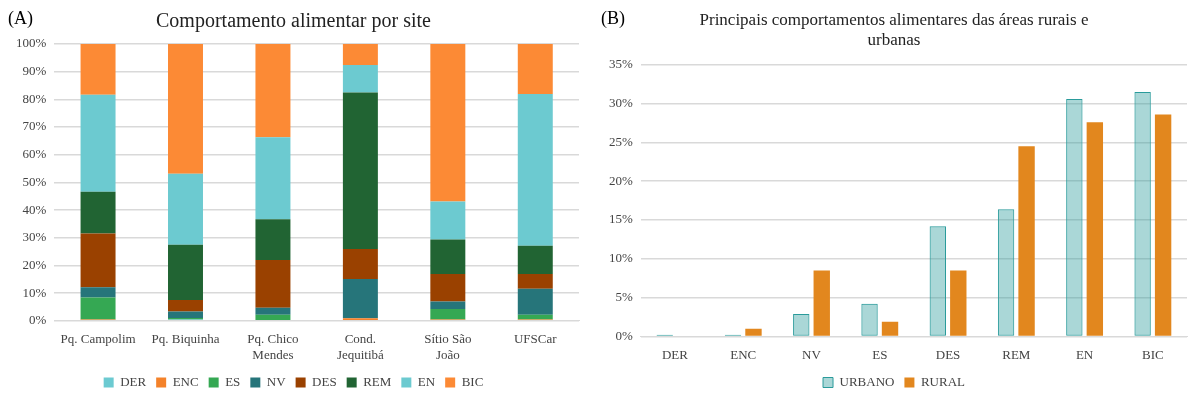  I want to click on legend-label: NV, so click(276, 381).